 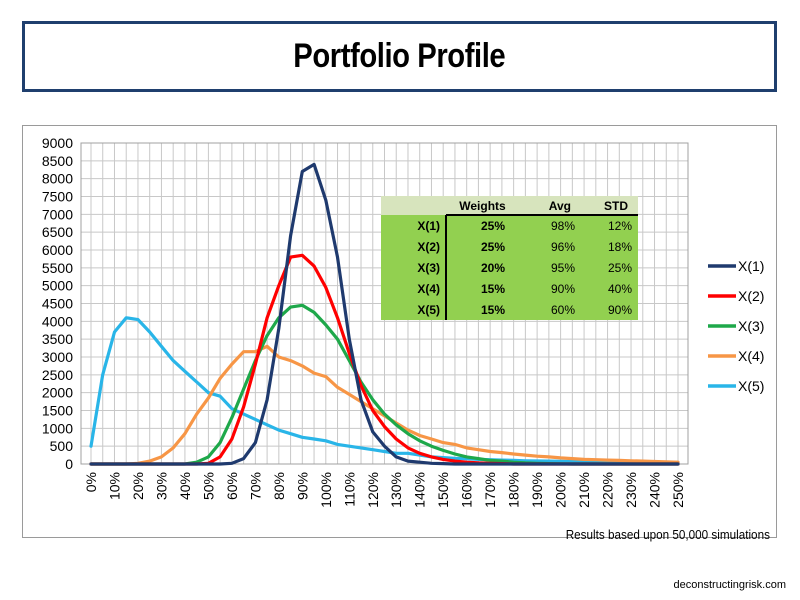 I want to click on x-tick-label: 130%, so click(x=396, y=490).